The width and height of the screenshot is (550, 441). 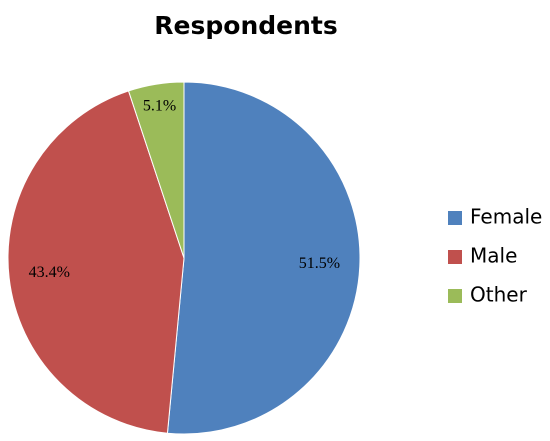 What do you see at coordinates (499, 295) in the screenshot?
I see `legend-label-other: Other` at bounding box center [499, 295].